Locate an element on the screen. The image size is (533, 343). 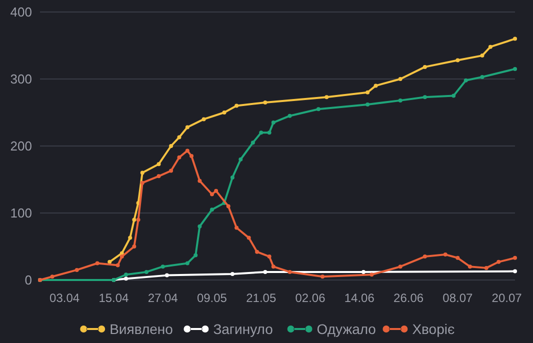
y-tick-label: 300 is located at coordinates (21, 79).